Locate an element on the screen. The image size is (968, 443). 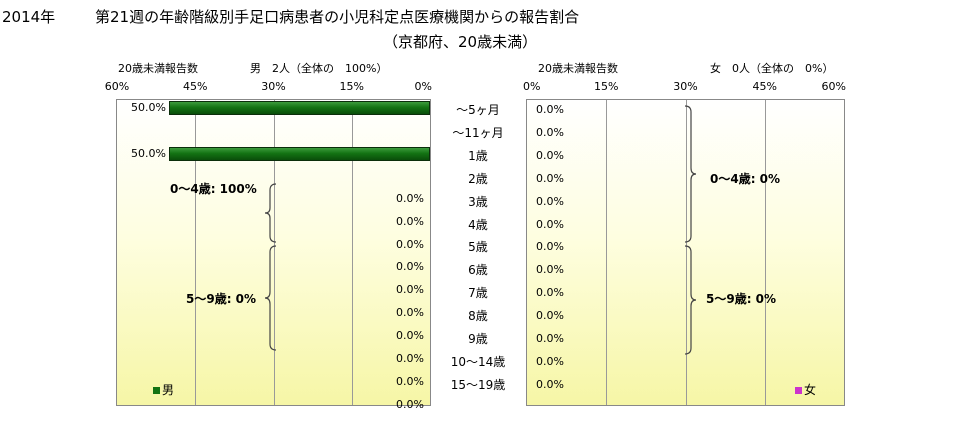
female-legend: 女 is located at coordinates (805, 389).